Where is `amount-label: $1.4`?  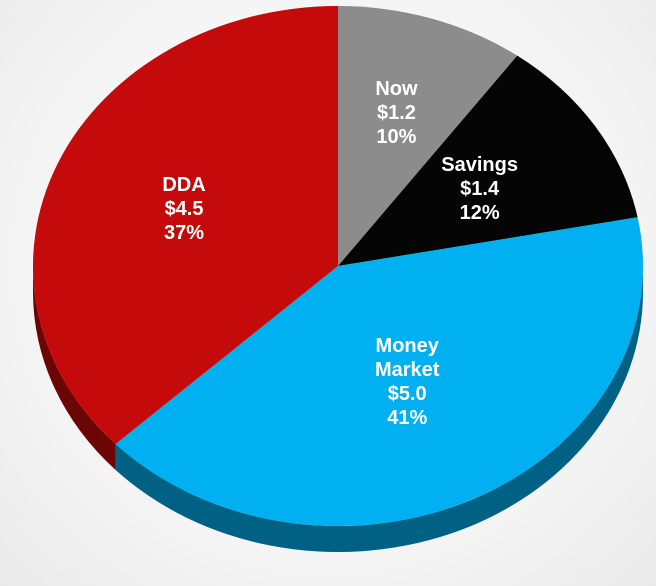 amount-label: $1.4 is located at coordinates (480, 189).